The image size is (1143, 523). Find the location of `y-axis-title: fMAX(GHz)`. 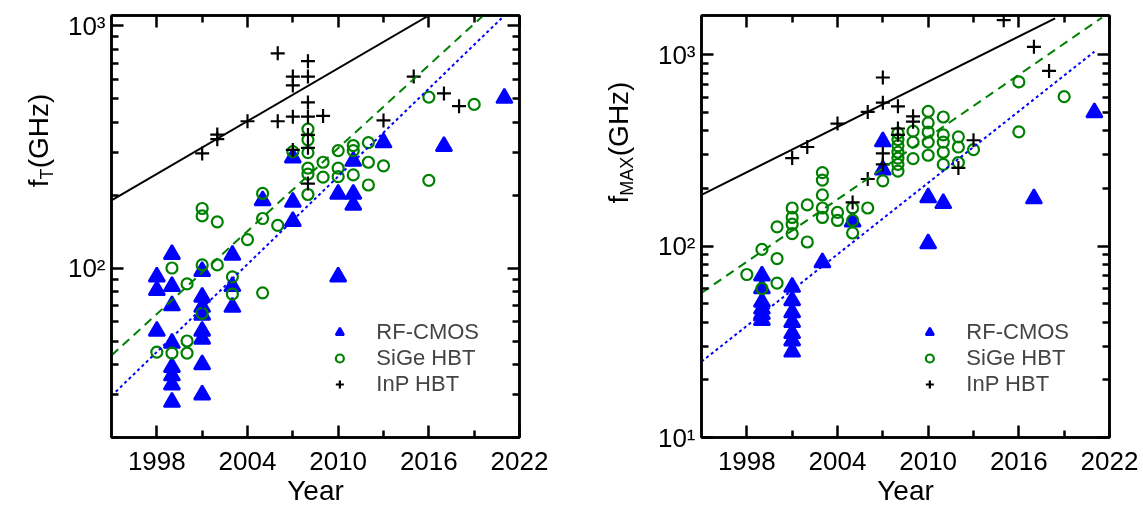

y-axis-title: fMAX(GHz) is located at coordinates (620, 142).